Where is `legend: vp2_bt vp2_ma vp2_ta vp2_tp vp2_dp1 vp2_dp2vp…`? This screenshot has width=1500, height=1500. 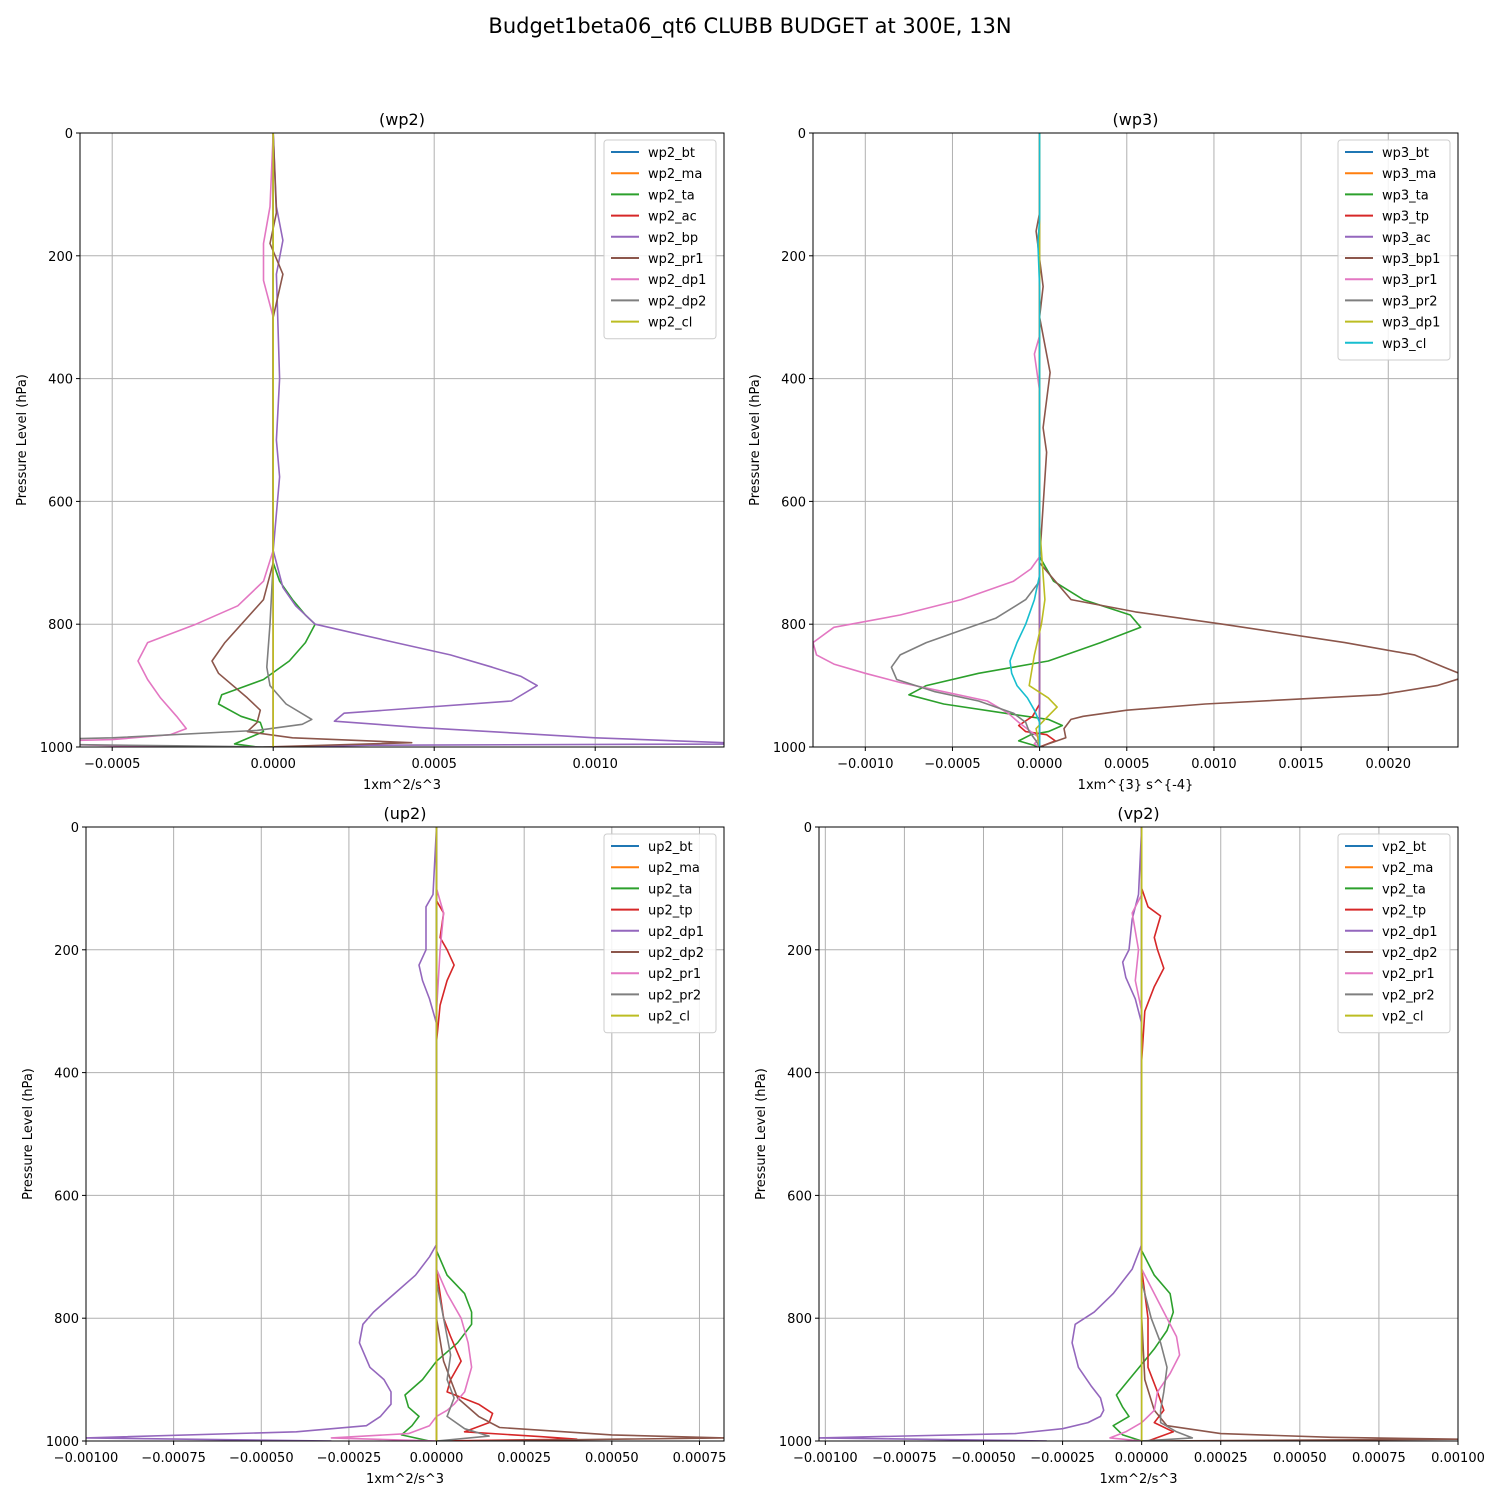 legend: vp2_bt vp2_ma vp2_ta vp2_tp vp2_dp1 vp2_dp2vp… is located at coordinates (1394, 933).